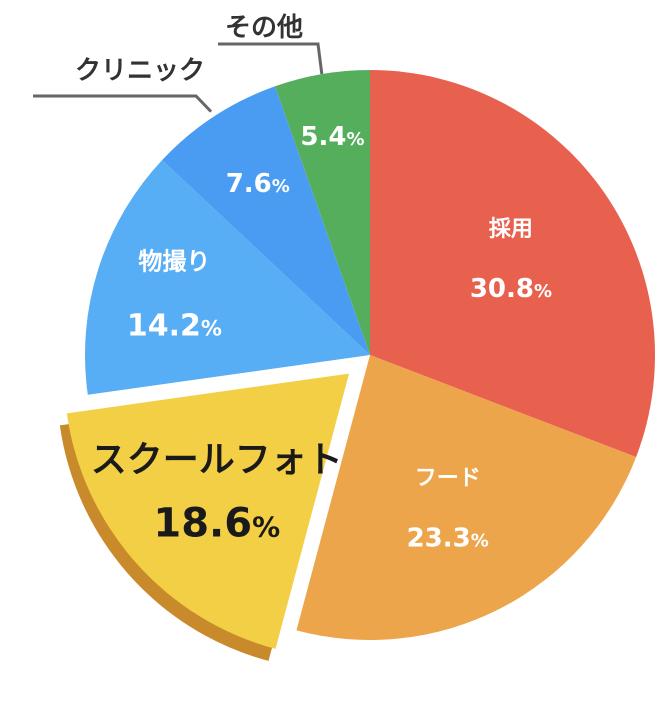 The width and height of the screenshot is (656, 718). I want to click on slice-3-value: 18.6%, so click(216, 524).